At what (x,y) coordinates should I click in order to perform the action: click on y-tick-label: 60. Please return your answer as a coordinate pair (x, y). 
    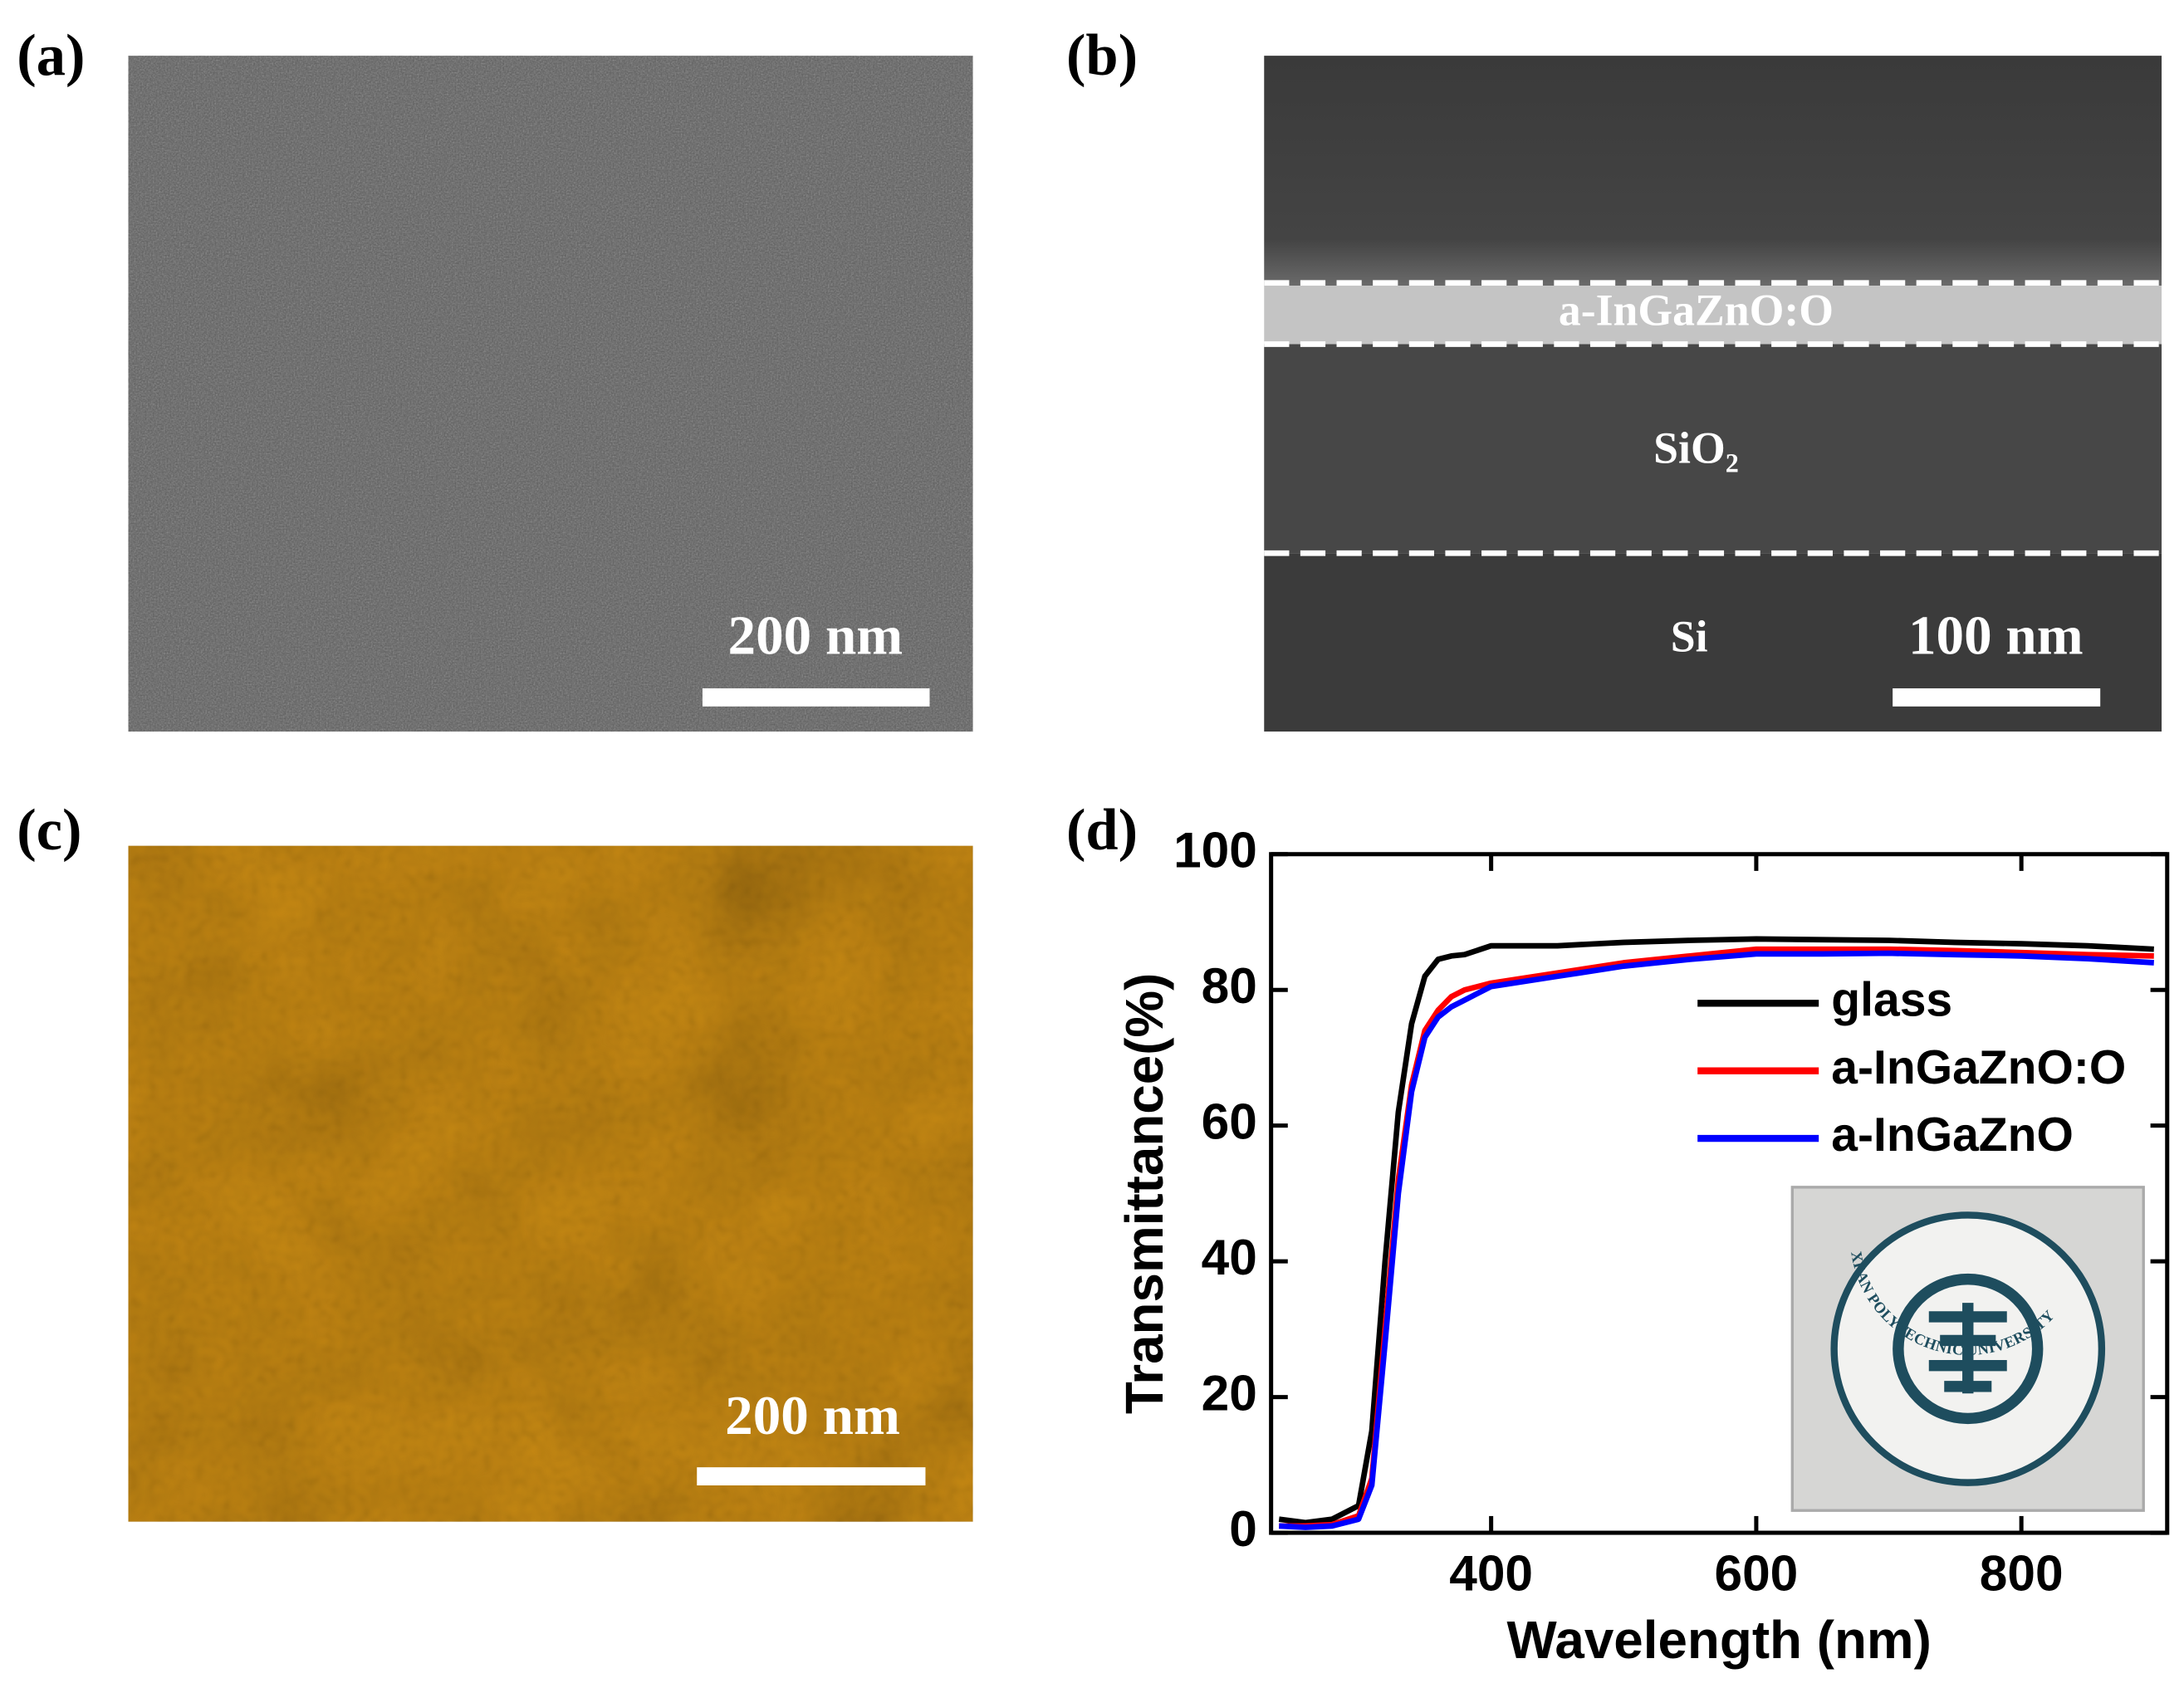
    Looking at the image, I should click on (1229, 1122).